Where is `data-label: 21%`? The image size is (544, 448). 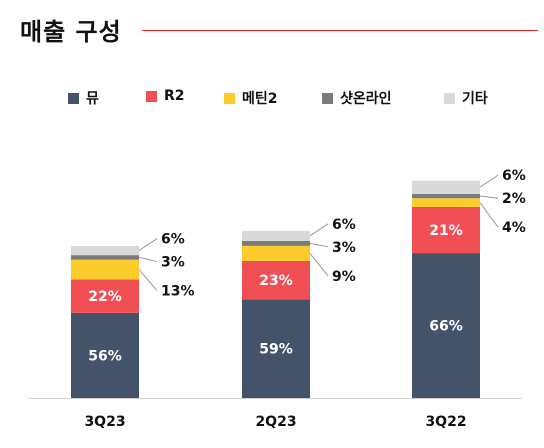 data-label: 21% is located at coordinates (446, 231).